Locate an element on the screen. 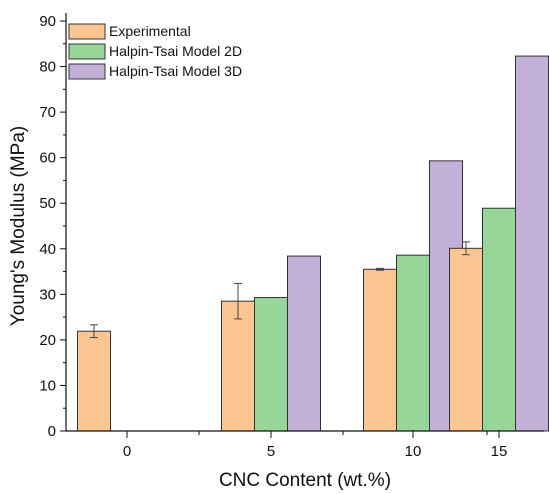 The height and width of the screenshot is (494, 549). y-tick-label-60: 60 is located at coordinates (47, 158).